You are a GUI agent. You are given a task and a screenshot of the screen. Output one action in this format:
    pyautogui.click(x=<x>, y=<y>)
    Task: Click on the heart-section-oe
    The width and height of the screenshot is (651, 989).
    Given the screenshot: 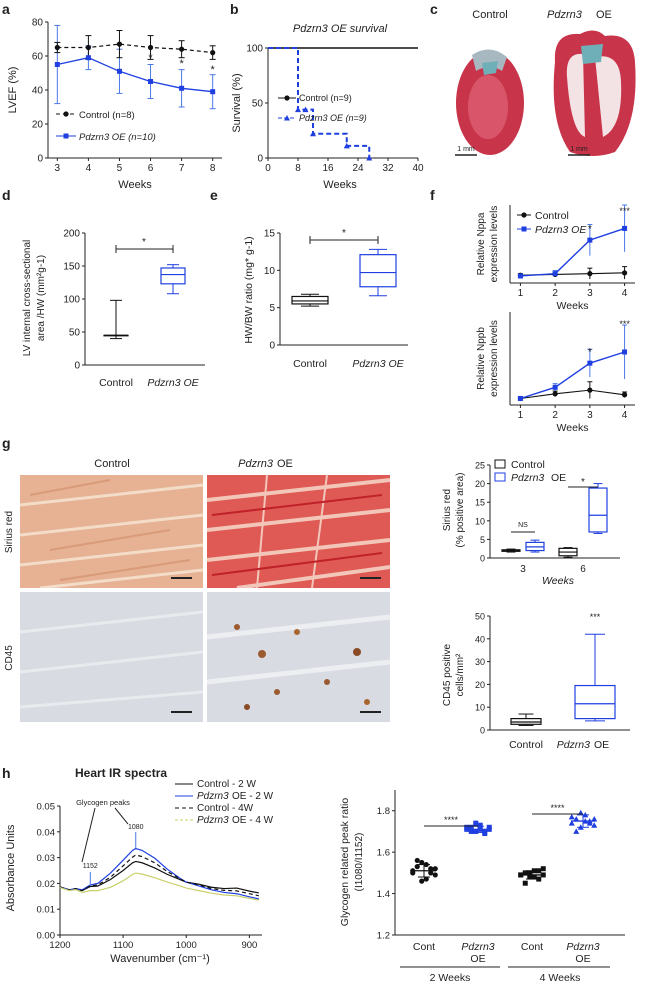 What is the action you would take?
    pyautogui.click(x=592, y=91)
    